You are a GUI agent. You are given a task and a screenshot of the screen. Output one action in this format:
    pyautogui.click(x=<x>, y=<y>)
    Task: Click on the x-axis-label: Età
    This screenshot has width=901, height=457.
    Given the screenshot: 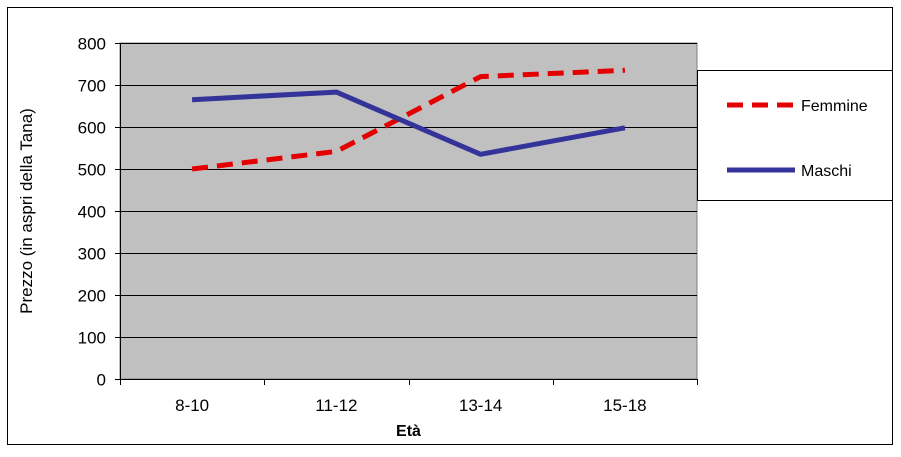 What is the action you would take?
    pyautogui.click(x=408, y=431)
    